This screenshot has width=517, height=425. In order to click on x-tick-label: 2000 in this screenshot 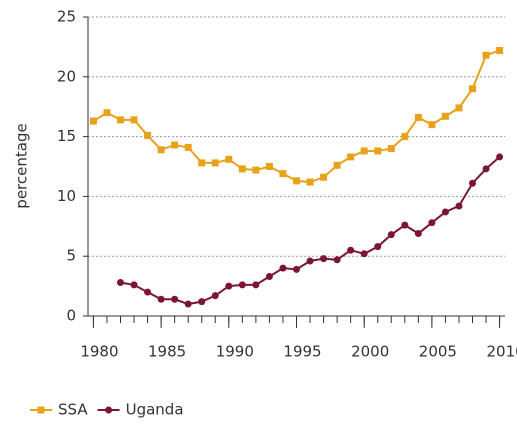, I will do `click(370, 352)`.